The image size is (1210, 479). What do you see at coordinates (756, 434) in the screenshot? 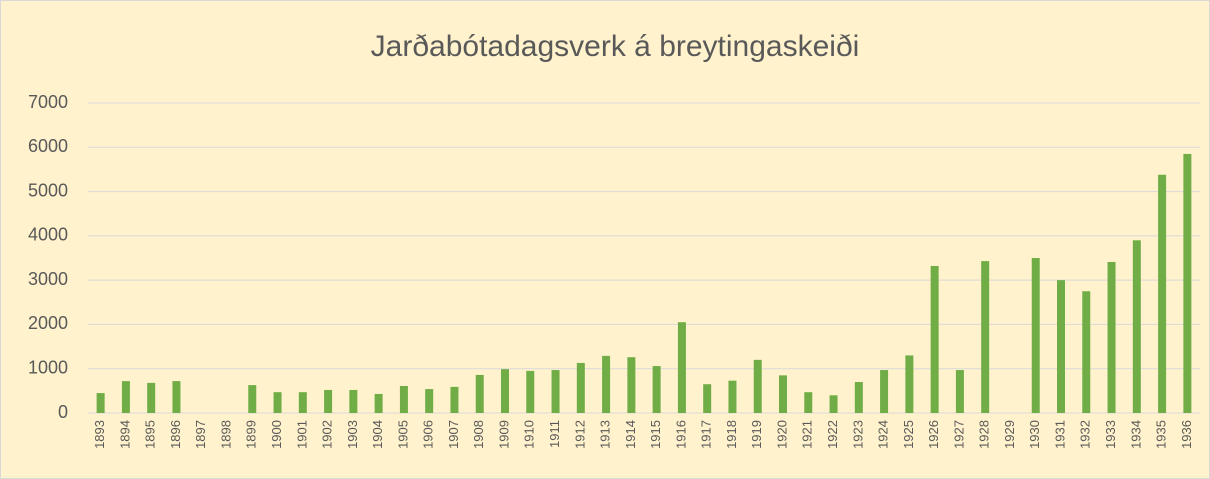
I see `x-tick-label: 1919` at bounding box center [756, 434].